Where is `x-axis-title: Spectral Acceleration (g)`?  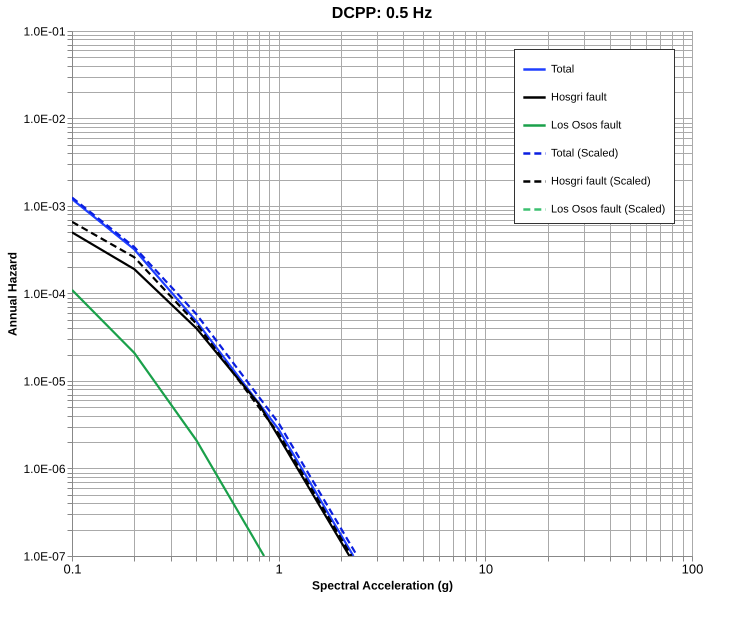
x-axis-title: Spectral Acceleration (g) is located at coordinates (382, 585).